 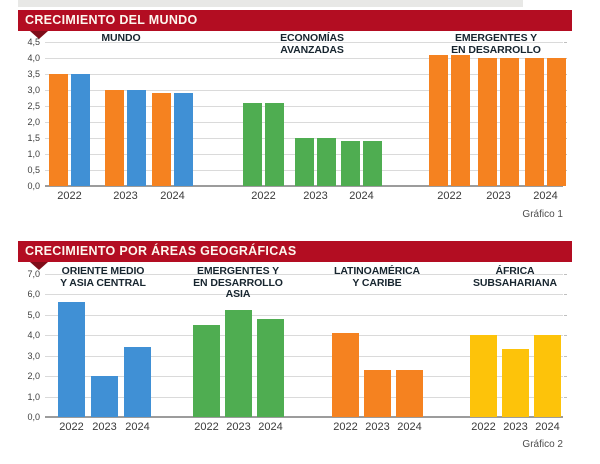 I want to click on bar-áfrica-2023, so click(x=515, y=383).